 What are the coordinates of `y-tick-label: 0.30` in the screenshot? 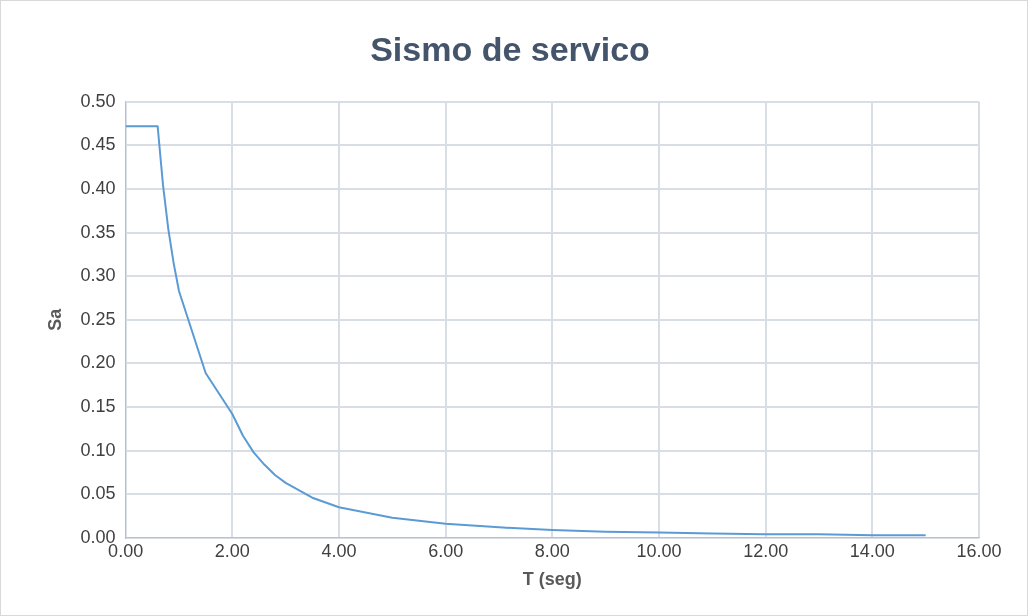 It's located at (98, 275).